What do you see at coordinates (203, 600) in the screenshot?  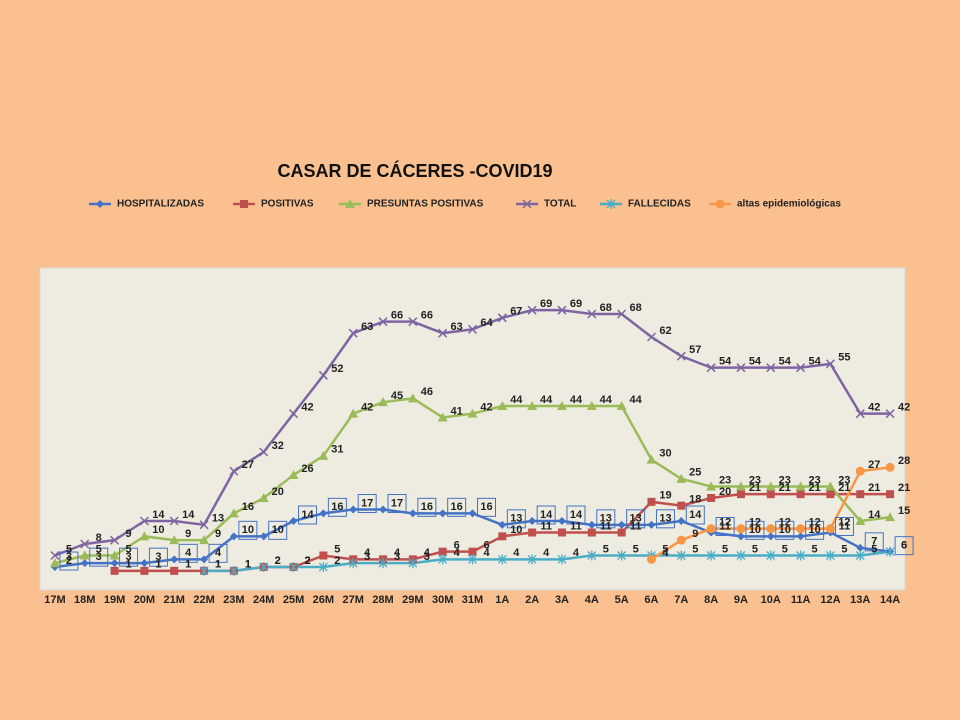 I see `x-tick-label: 22M` at bounding box center [203, 600].